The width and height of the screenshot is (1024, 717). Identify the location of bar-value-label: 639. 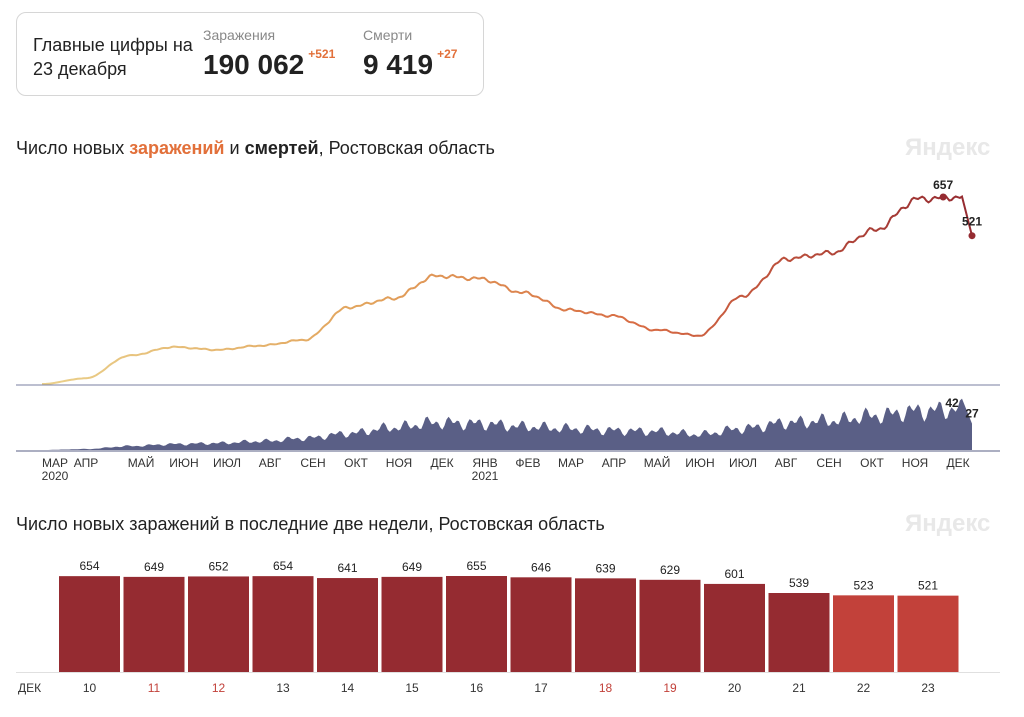
(605, 568).